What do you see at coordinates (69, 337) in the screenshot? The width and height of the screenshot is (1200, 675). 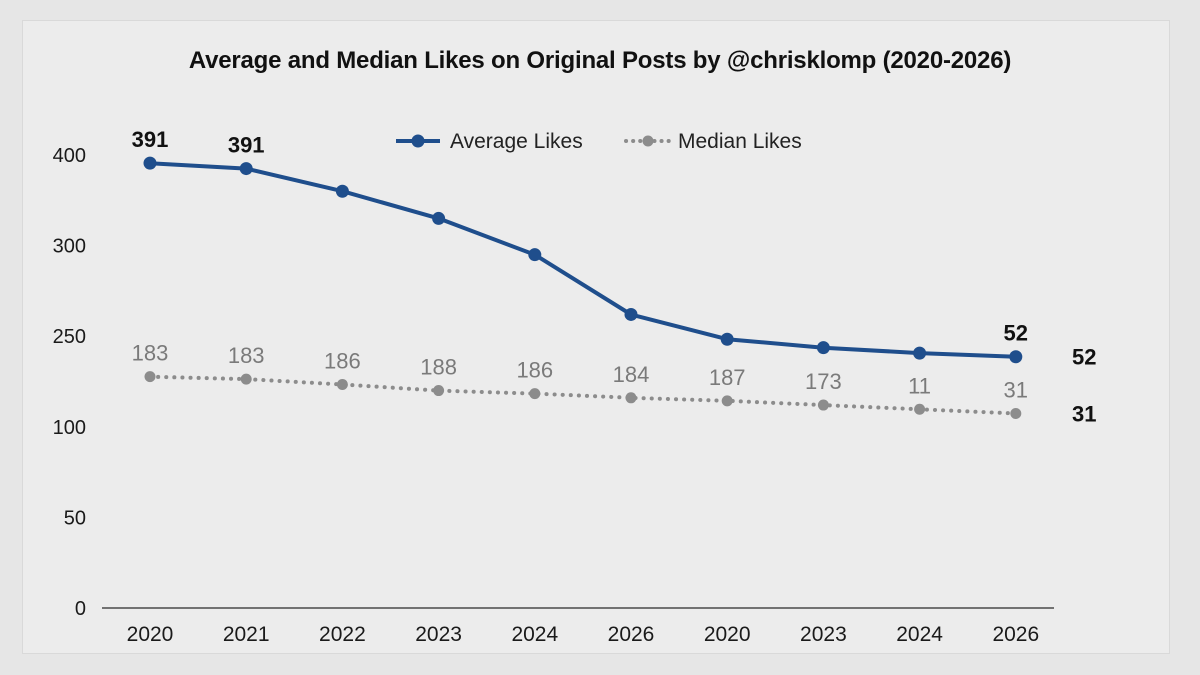 I see `y-tick-label: 250` at bounding box center [69, 337].